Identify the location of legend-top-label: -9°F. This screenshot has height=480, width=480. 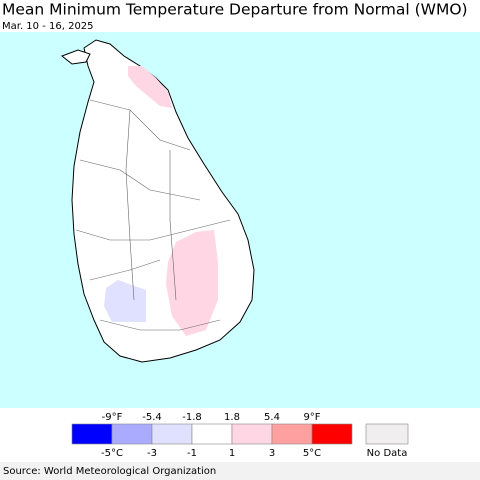
(112, 417).